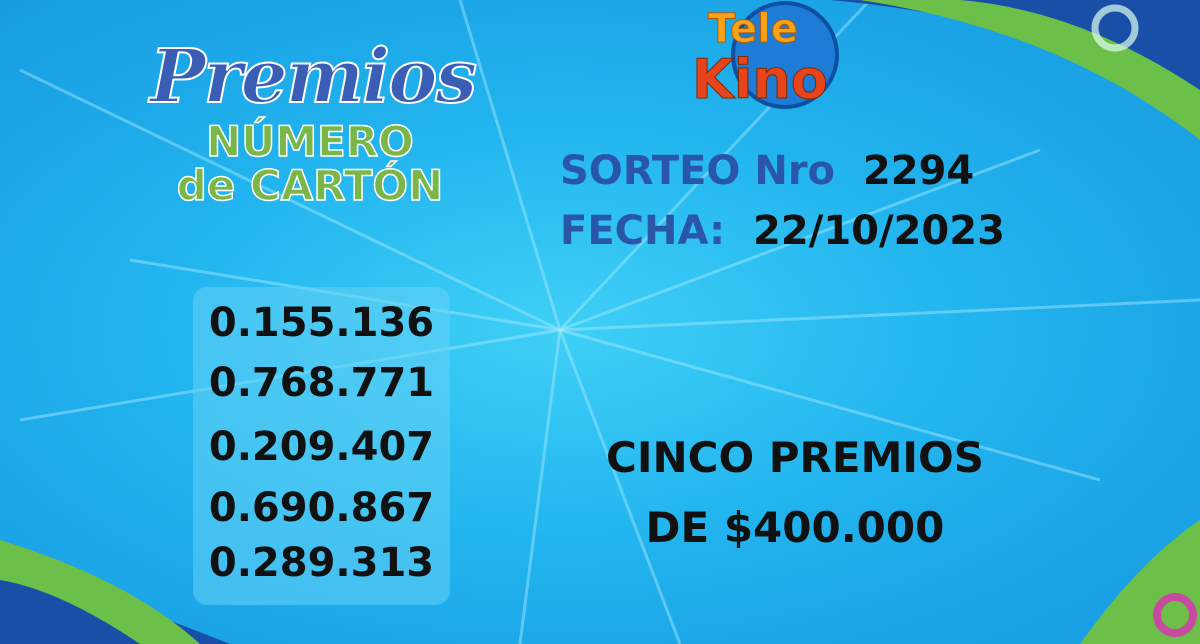 This screenshot has height=644, width=1200. Describe the element at coordinates (321, 508) in the screenshot. I see `winning-number: 0.690.867` at that location.